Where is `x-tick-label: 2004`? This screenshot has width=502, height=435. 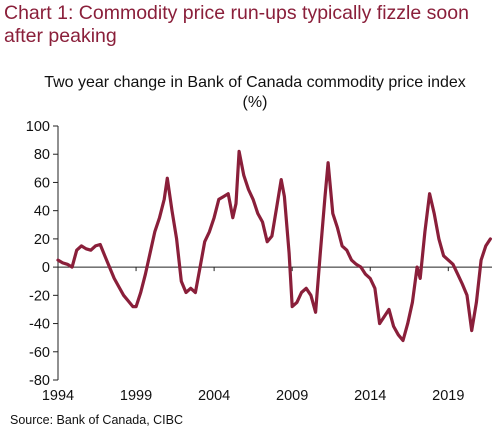 x-tick-label: 2004 is located at coordinates (214, 396).